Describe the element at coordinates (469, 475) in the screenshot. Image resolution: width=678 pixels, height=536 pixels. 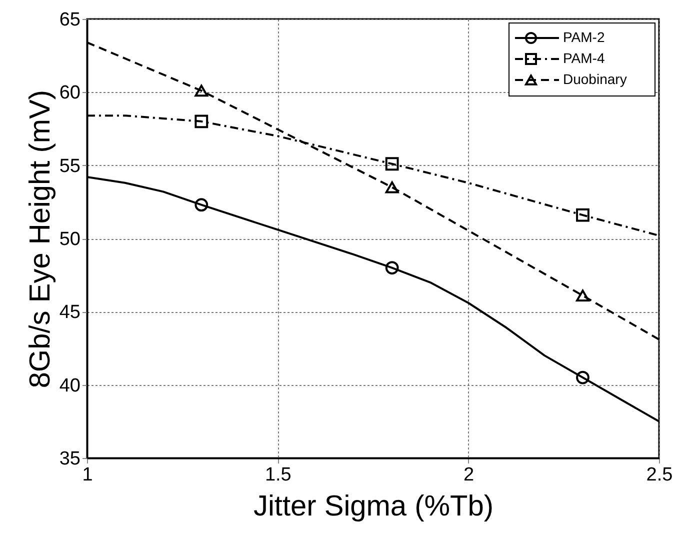
I see `x-tick-label: 2` at that location.